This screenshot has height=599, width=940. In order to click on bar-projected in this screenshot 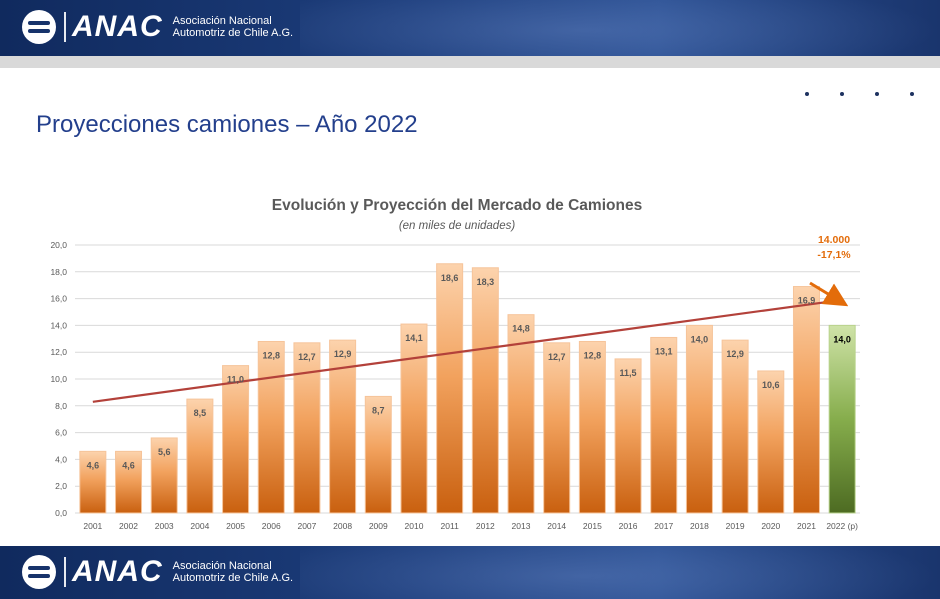, I will do `click(842, 419)`.